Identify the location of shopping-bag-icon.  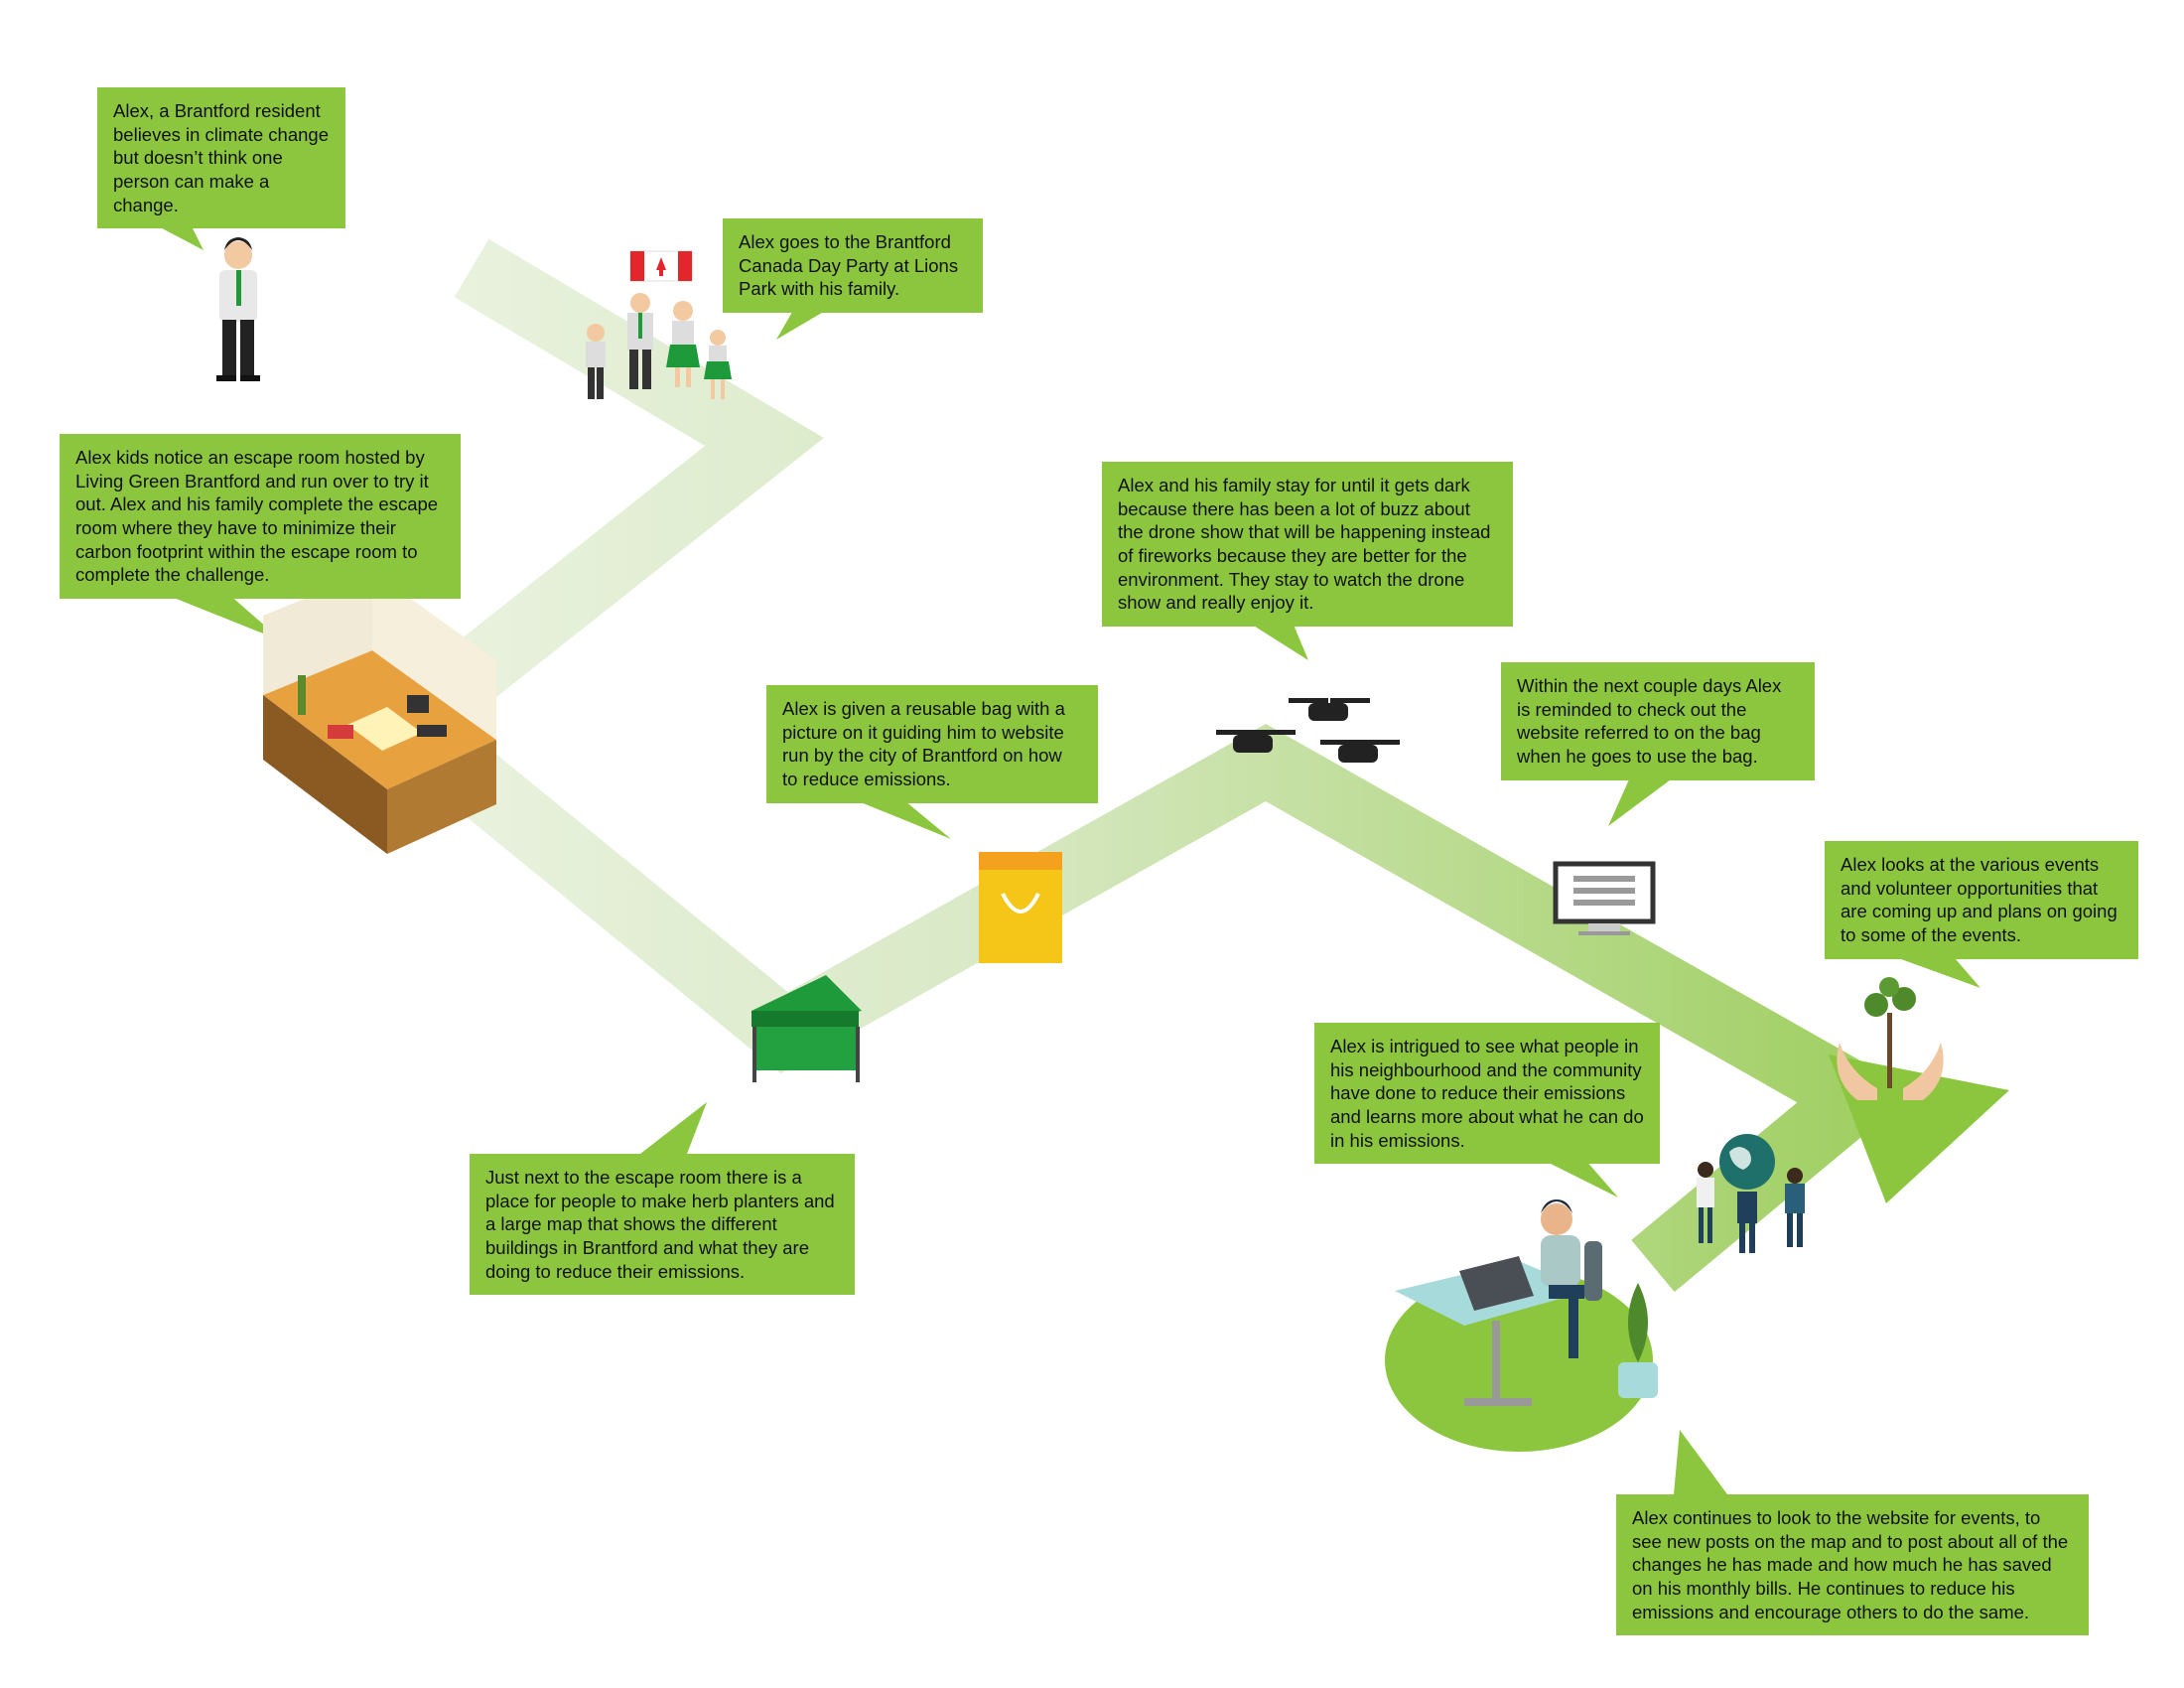
(1020, 907).